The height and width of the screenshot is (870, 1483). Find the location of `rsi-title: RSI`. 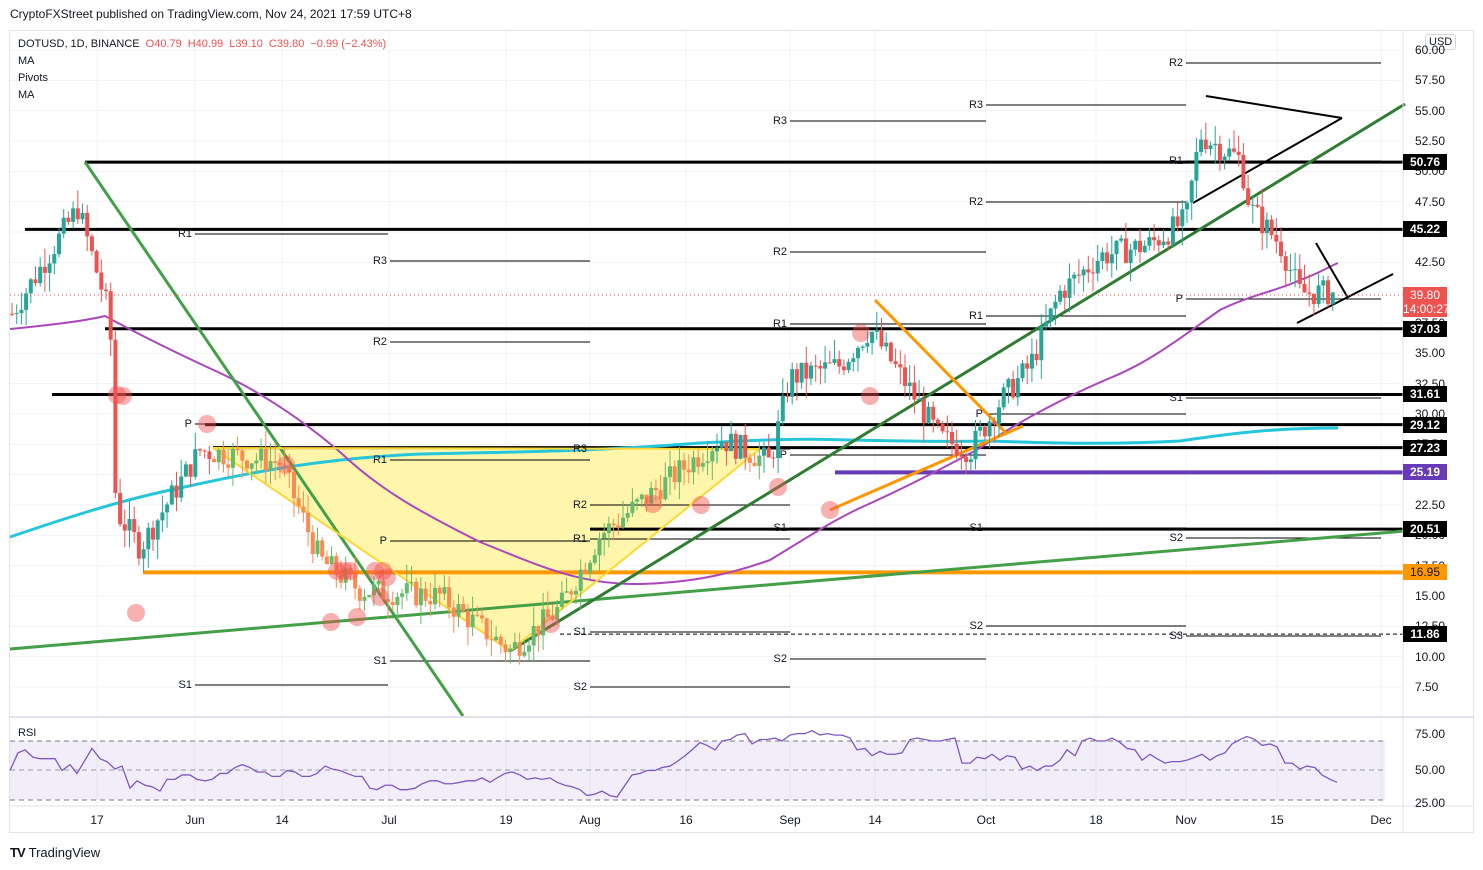

rsi-title: RSI is located at coordinates (27, 733).